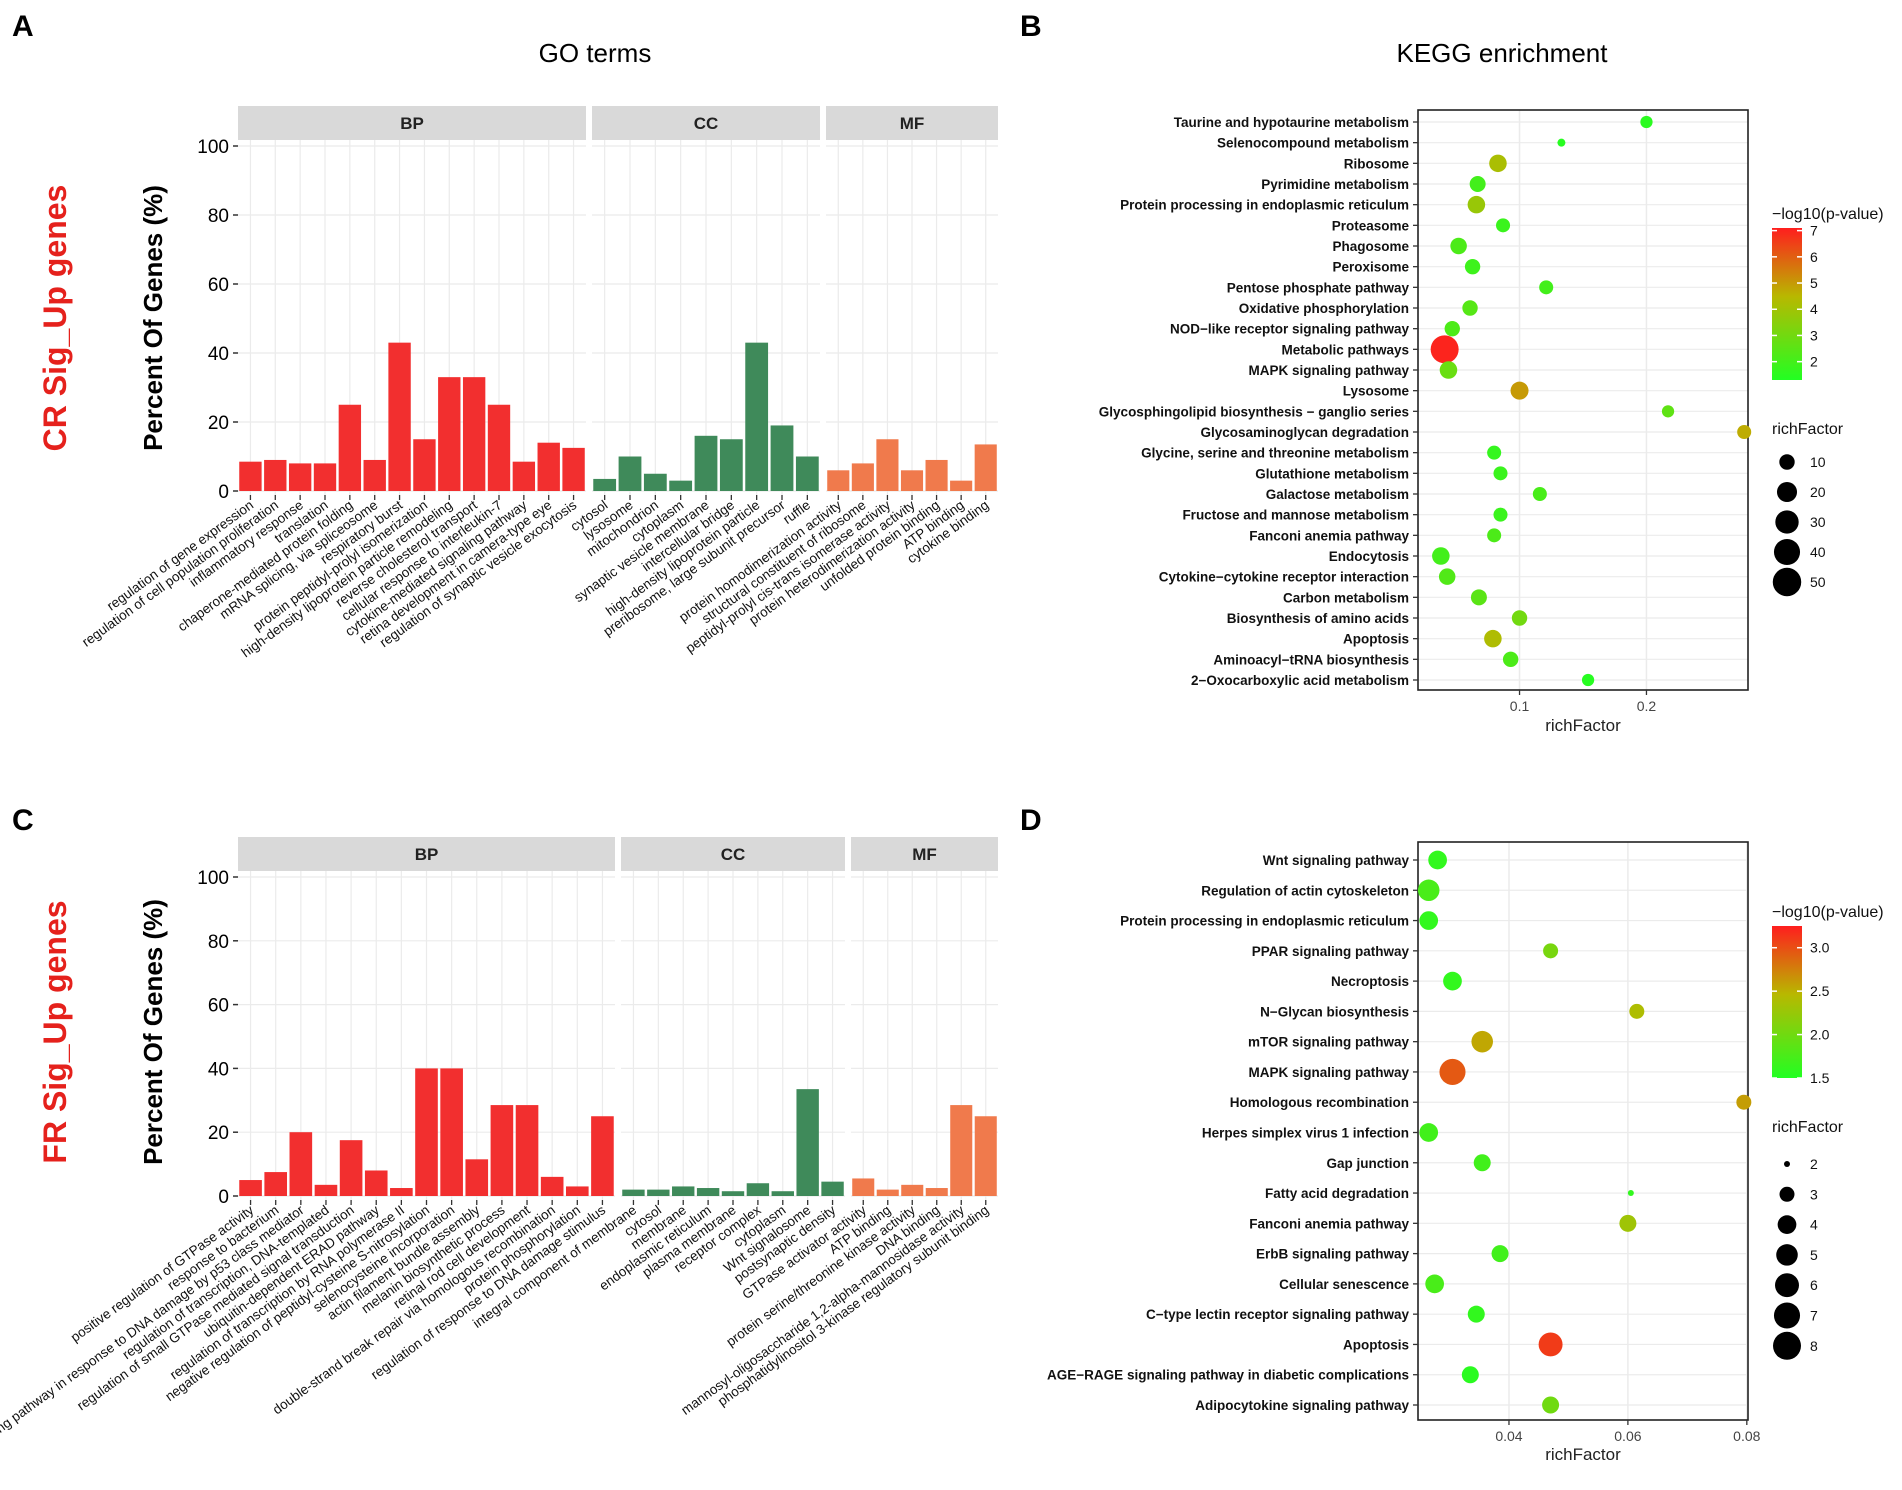 The height and width of the screenshot is (1490, 1902). I want to click on dot-lysosome, so click(1519, 390).